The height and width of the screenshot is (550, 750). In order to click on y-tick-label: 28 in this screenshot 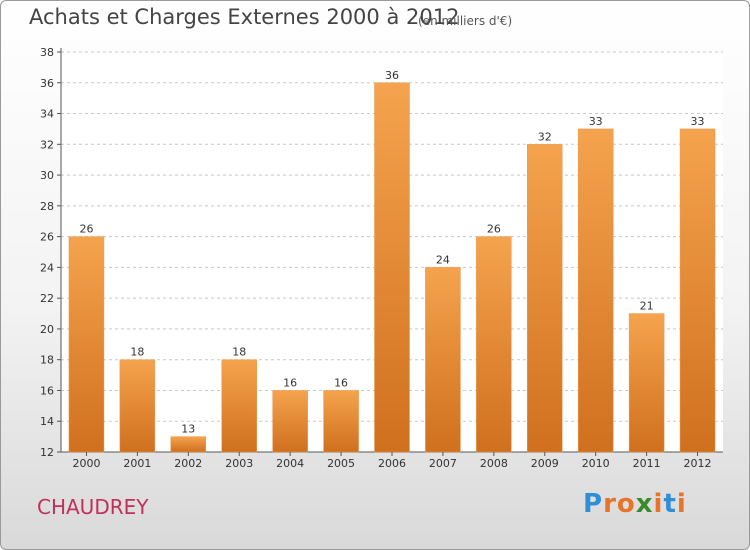, I will do `click(47, 206)`.